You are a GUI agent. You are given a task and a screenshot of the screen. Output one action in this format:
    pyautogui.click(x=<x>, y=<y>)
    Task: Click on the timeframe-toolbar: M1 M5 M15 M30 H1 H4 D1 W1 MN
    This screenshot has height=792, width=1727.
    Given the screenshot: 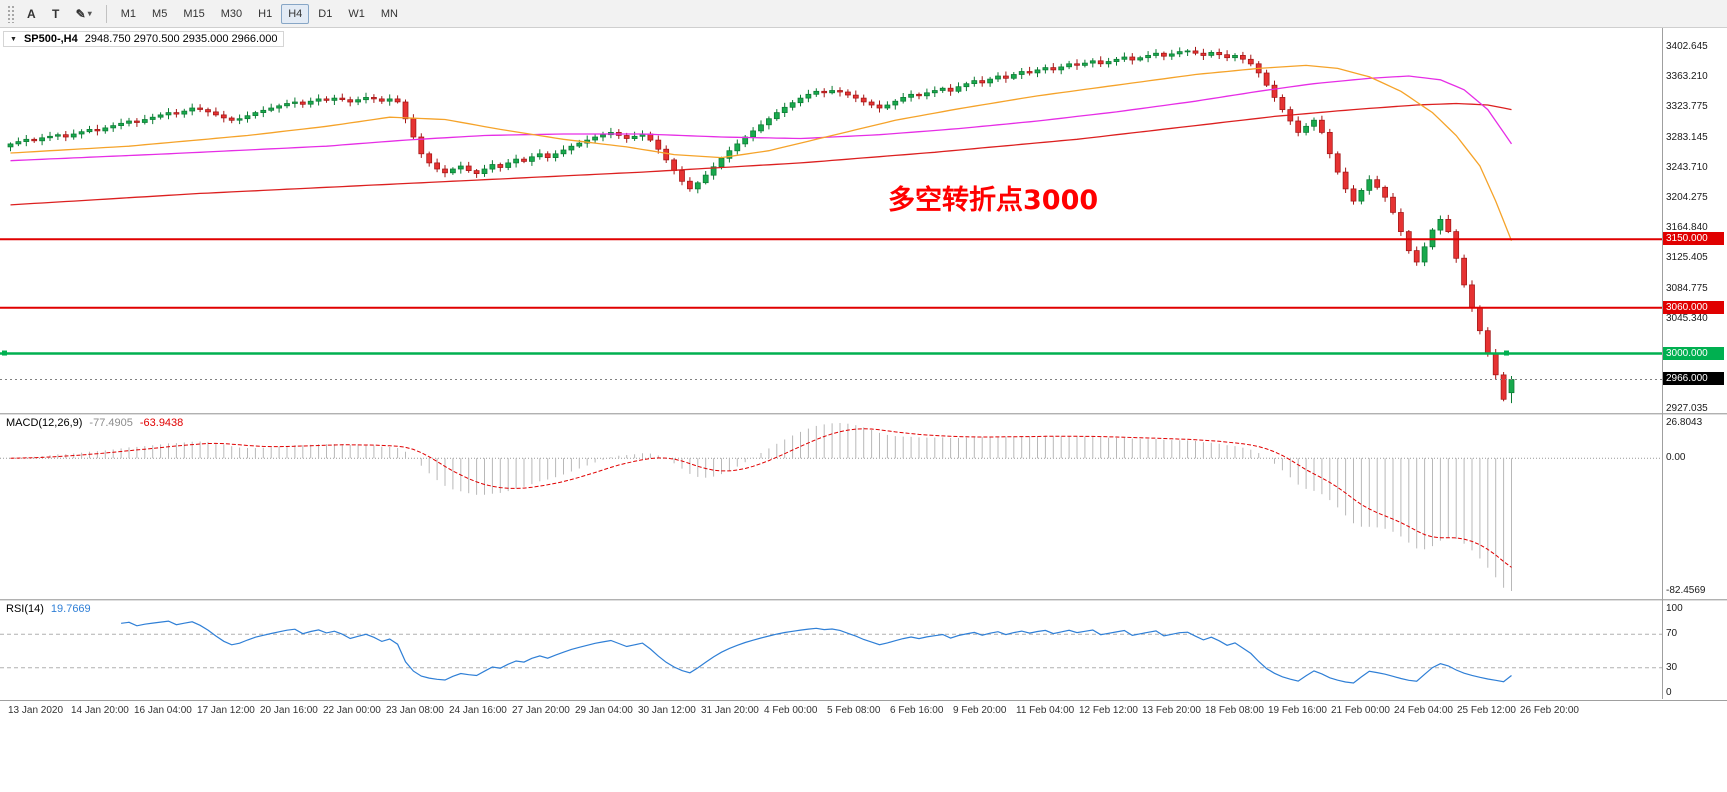 What is the action you would take?
    pyautogui.click(x=259, y=13)
    